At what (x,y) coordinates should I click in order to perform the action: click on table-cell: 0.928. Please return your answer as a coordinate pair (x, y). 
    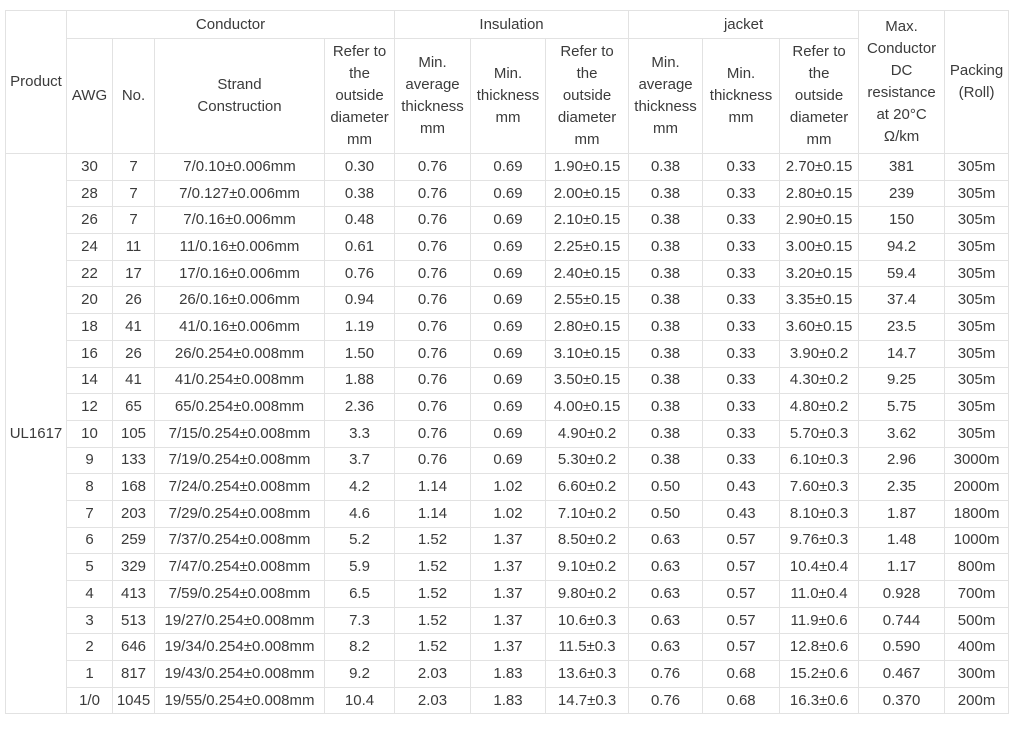
    Looking at the image, I should click on (902, 594).